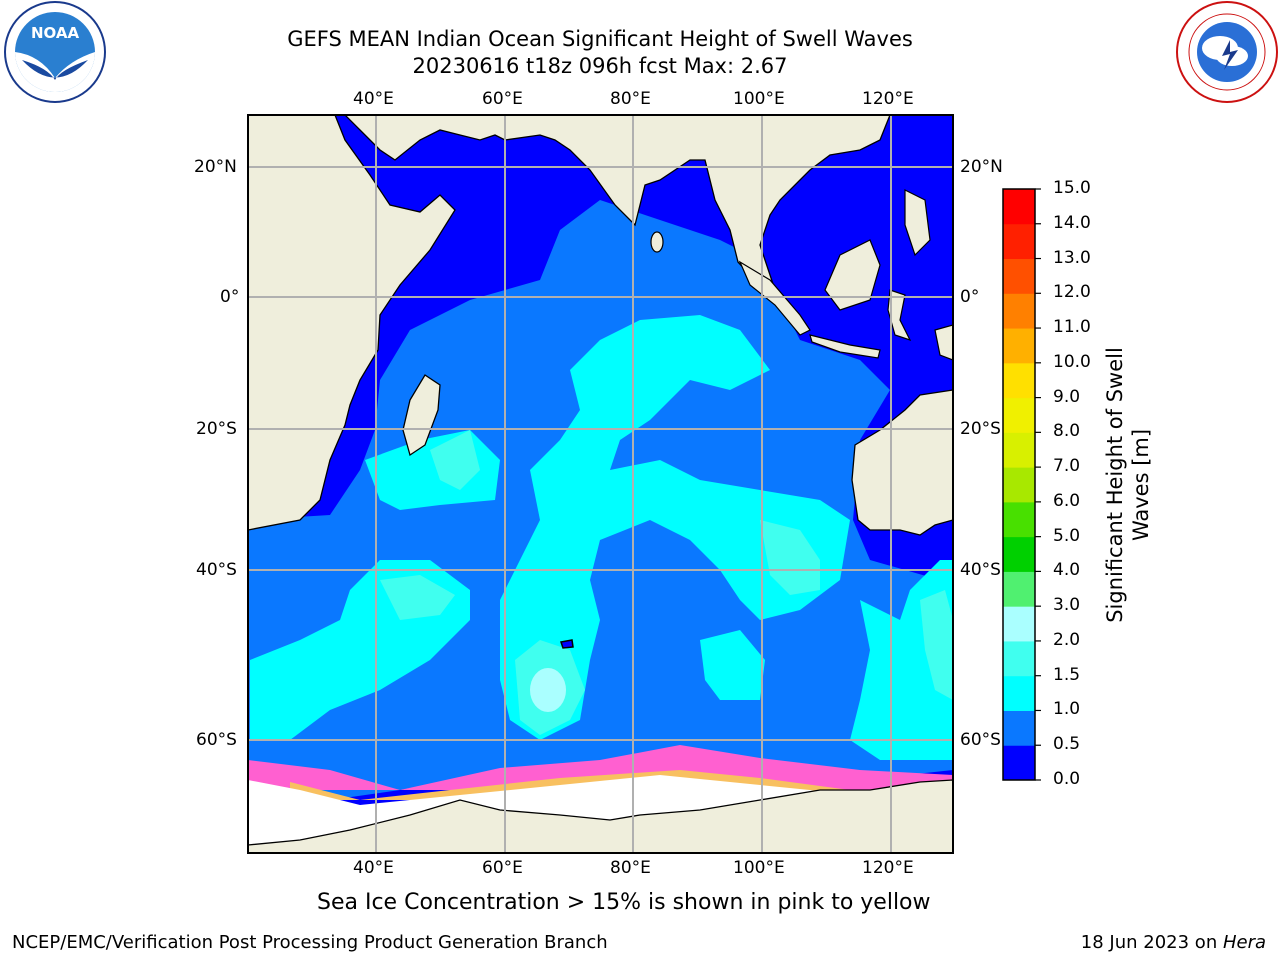  I want to click on lon-top-label-40: 40°E, so click(373, 99).